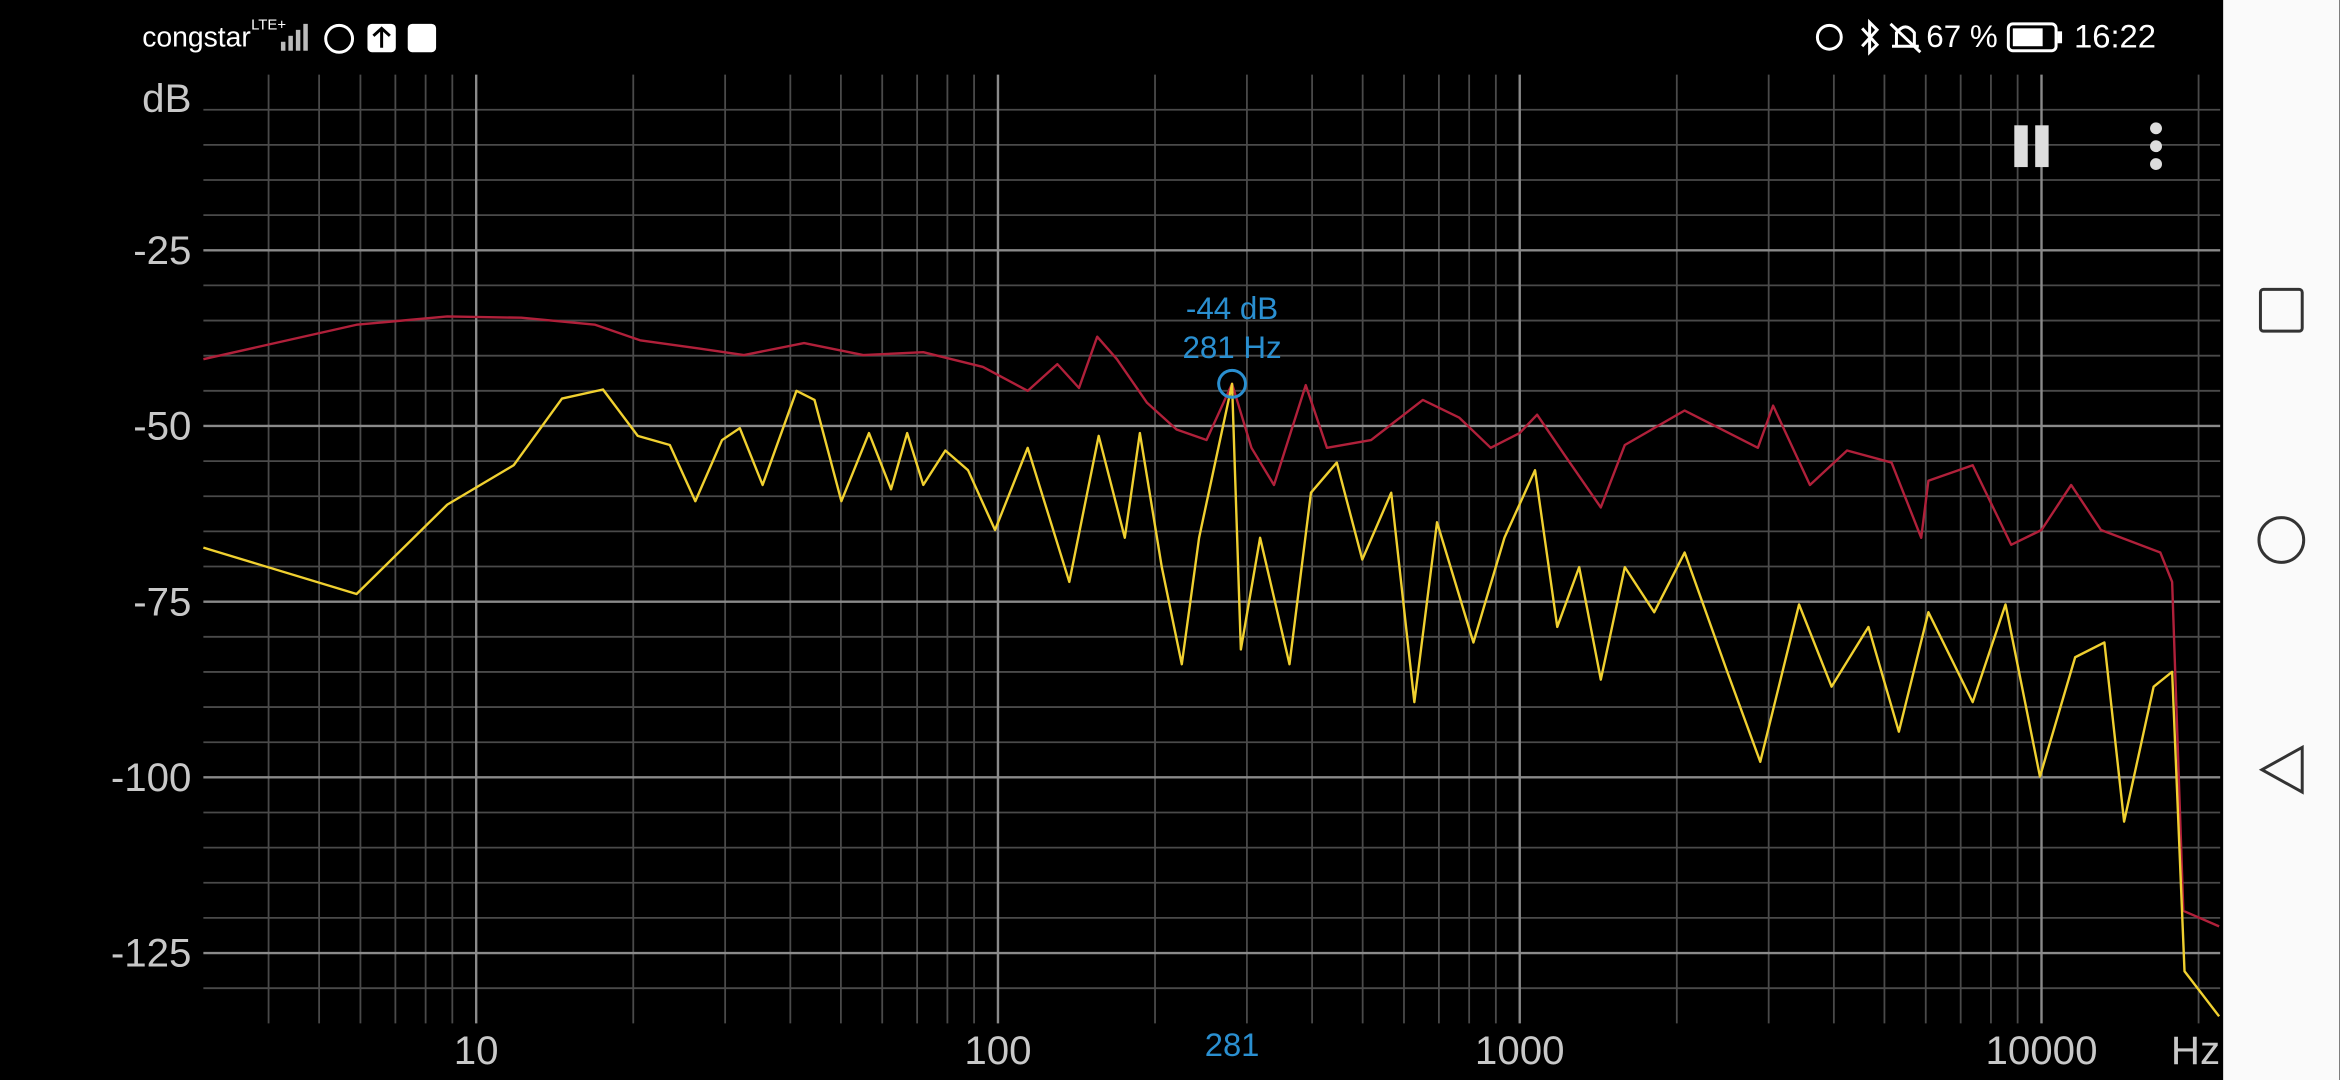 Image resolution: width=2340 pixels, height=1080 pixels. What do you see at coordinates (268, 25) in the screenshot?
I see `network: LTE+` at bounding box center [268, 25].